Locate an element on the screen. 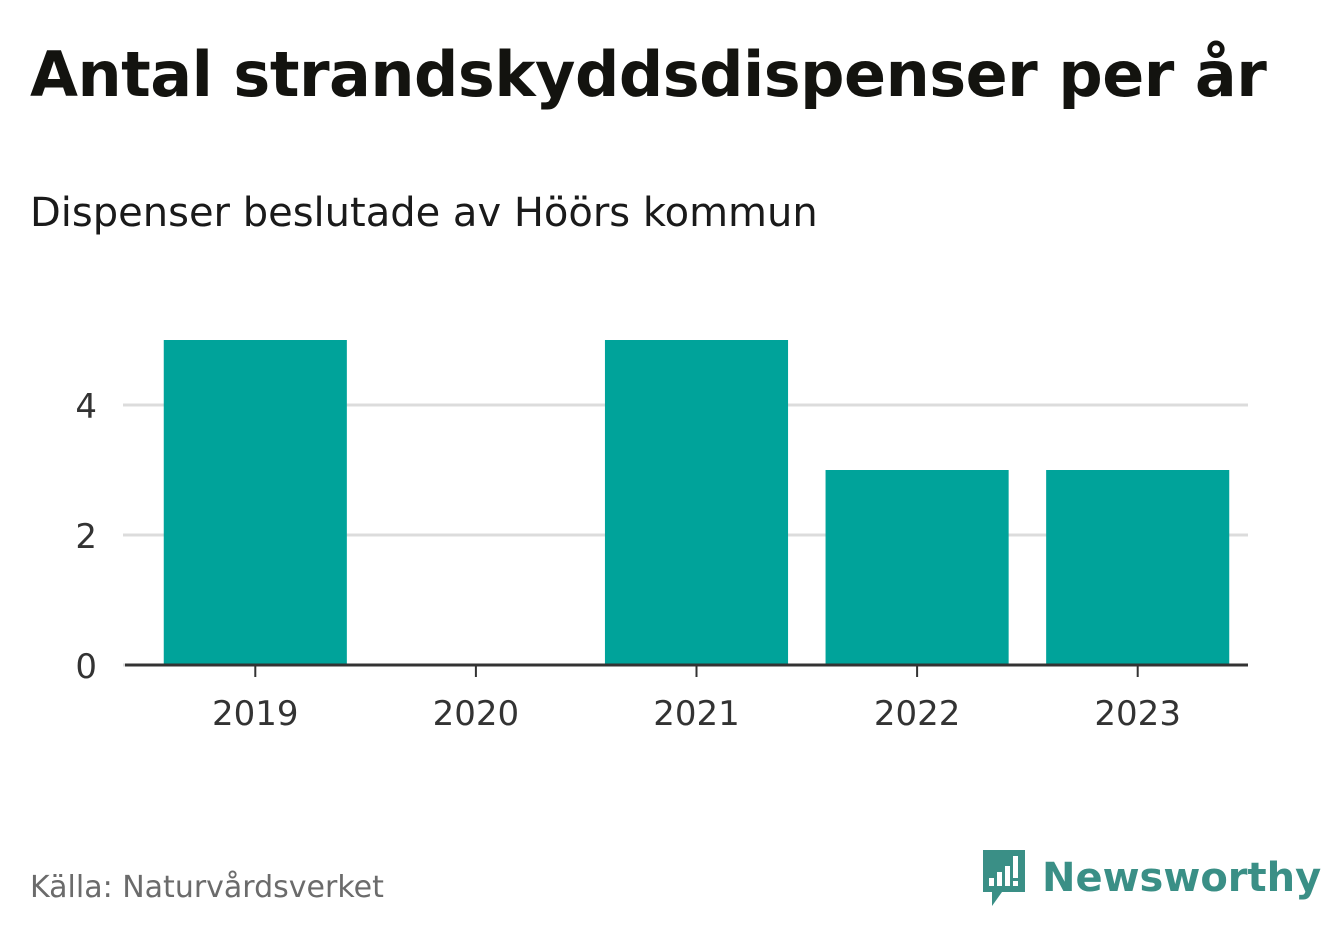 The height and width of the screenshot is (939, 1322). x-tick-label: 2019 is located at coordinates (255, 714).